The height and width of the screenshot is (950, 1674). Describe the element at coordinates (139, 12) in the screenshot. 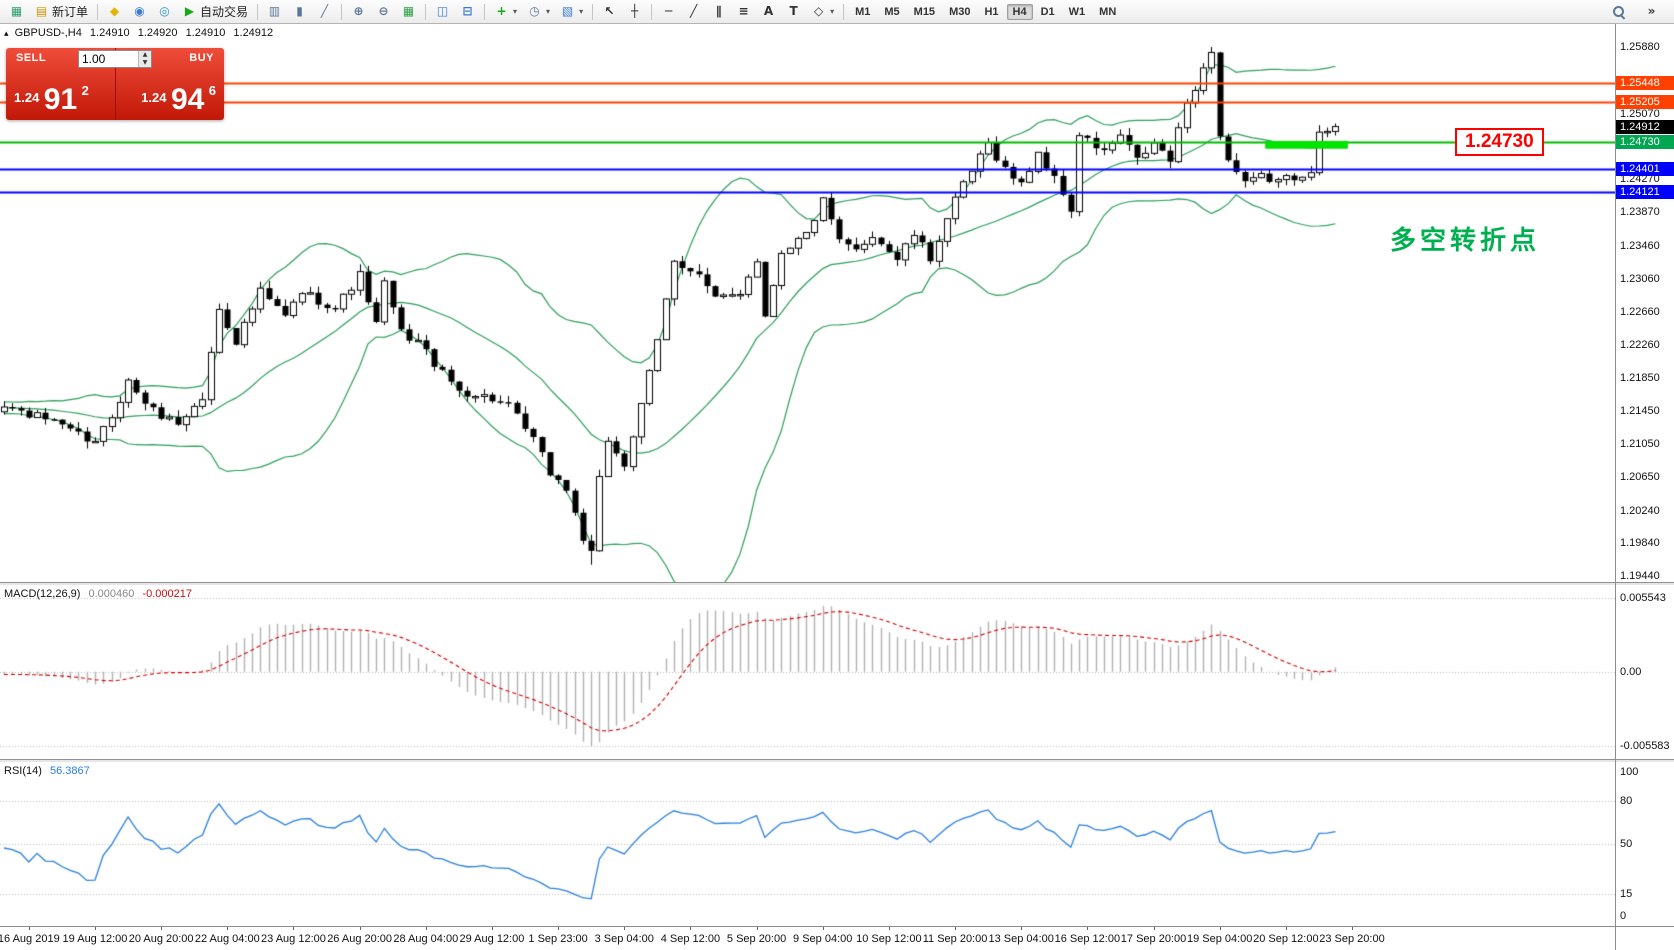

I see `community-button: ◉` at that location.